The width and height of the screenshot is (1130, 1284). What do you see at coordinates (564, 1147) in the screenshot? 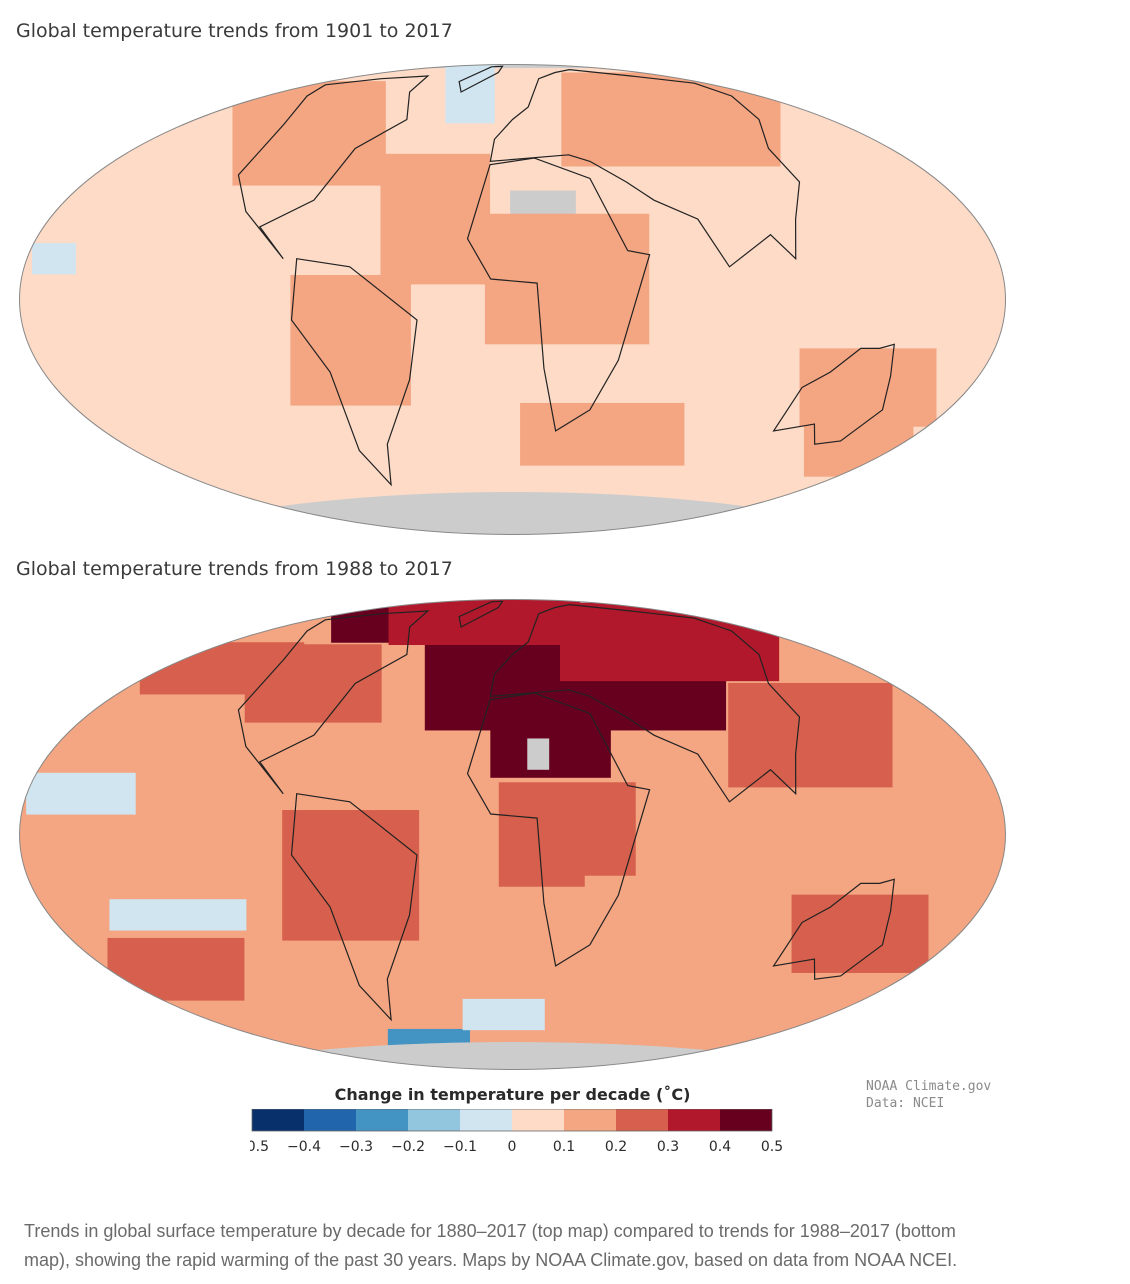
I see `colorbar-tick-label: 0.1` at bounding box center [564, 1147].